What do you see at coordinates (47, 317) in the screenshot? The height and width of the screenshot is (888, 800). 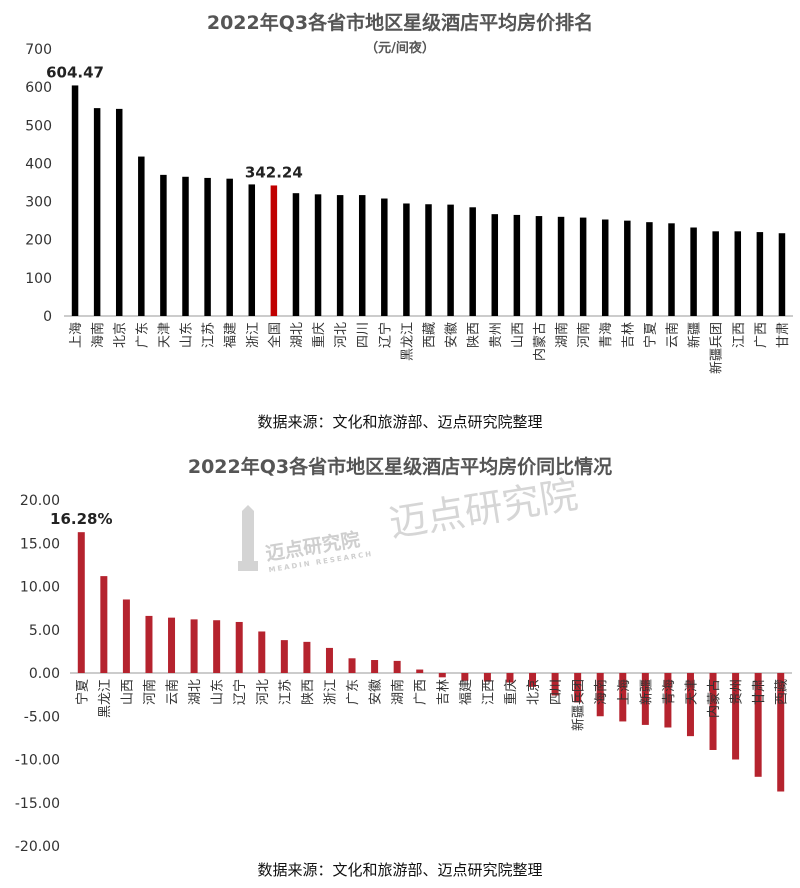 I see `y-tick-label: 0` at bounding box center [47, 317].